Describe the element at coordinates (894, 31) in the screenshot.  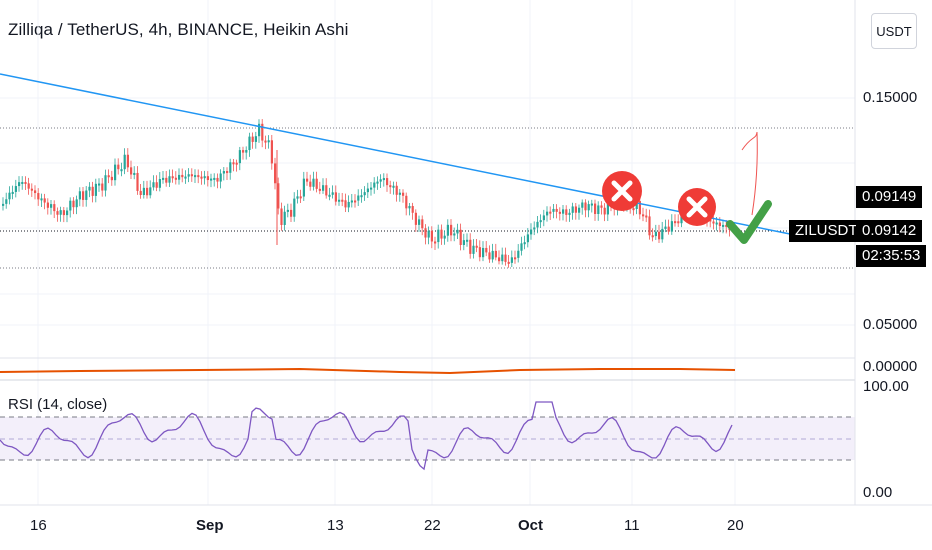
I see `currency-button: USDT` at that location.